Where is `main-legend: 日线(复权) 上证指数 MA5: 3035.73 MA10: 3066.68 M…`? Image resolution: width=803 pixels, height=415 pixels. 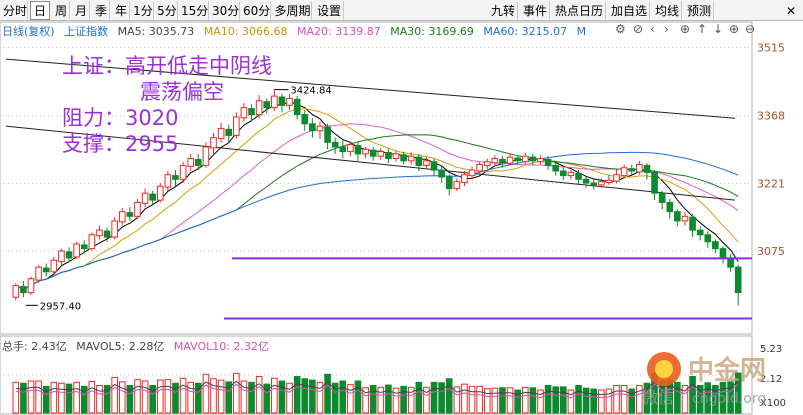 main-legend: 日线(复权) 上证指数 MA5: 3035.73 MA10: 3066.68 M… is located at coordinates (297, 31).